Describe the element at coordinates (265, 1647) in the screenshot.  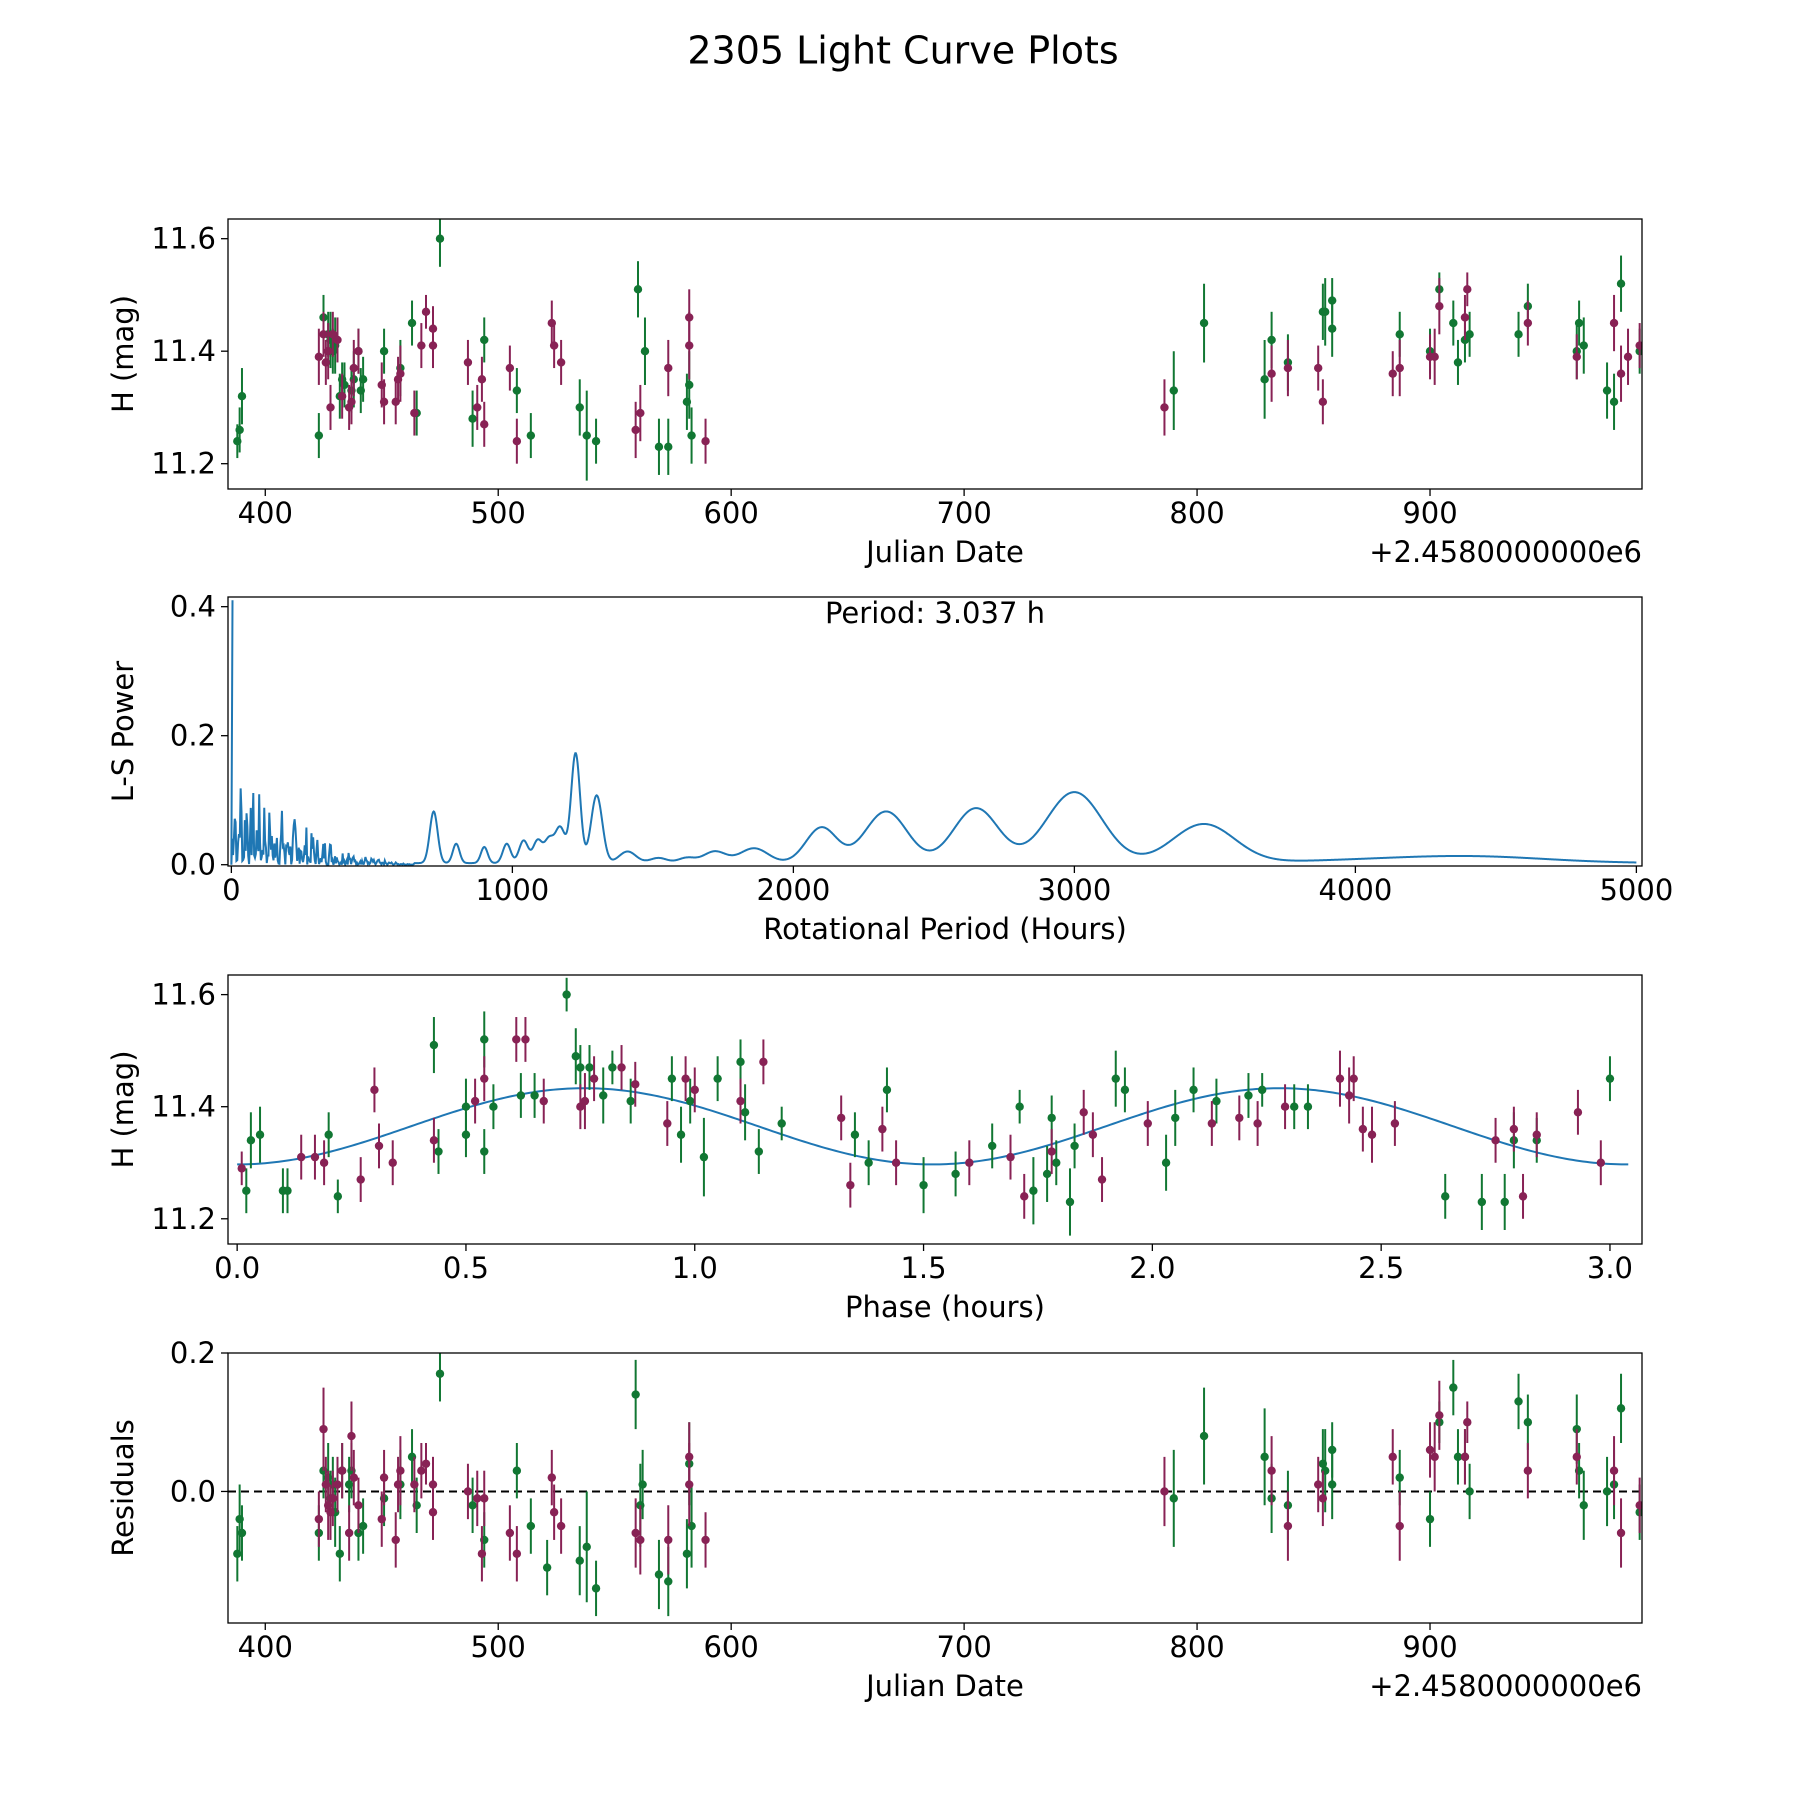
I see `x-tick-label: 400` at that location.